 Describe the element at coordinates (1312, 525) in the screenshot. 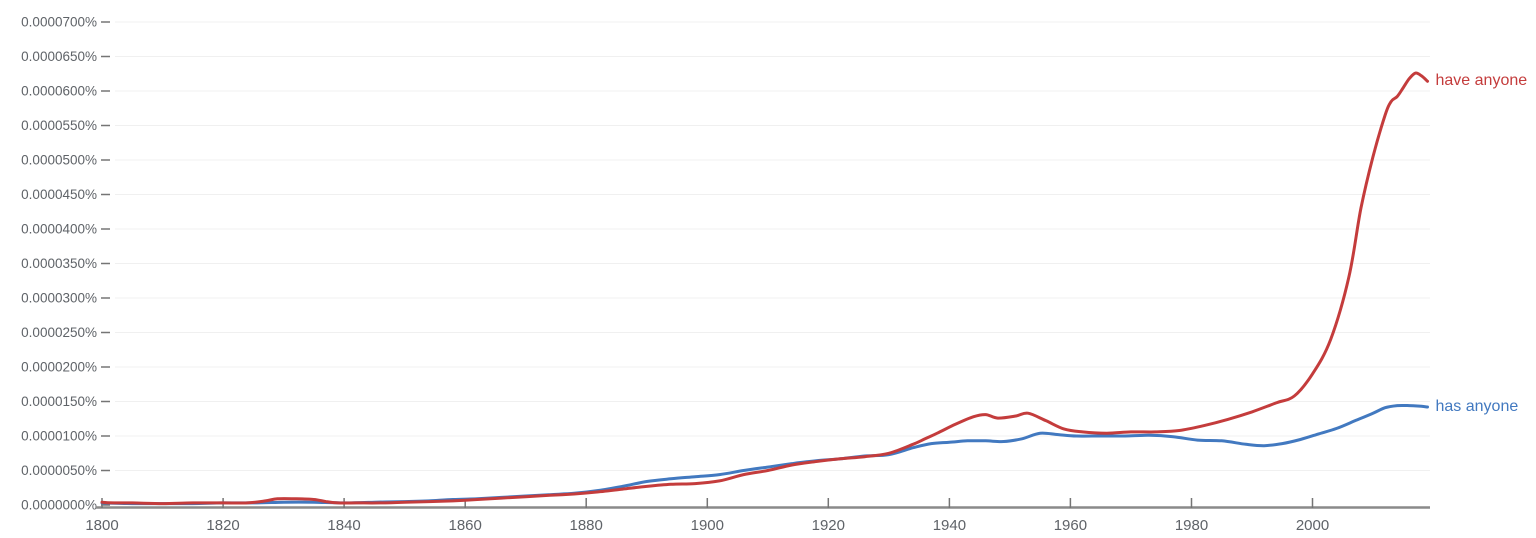

I see `x-axis-tick-label: 2000` at that location.